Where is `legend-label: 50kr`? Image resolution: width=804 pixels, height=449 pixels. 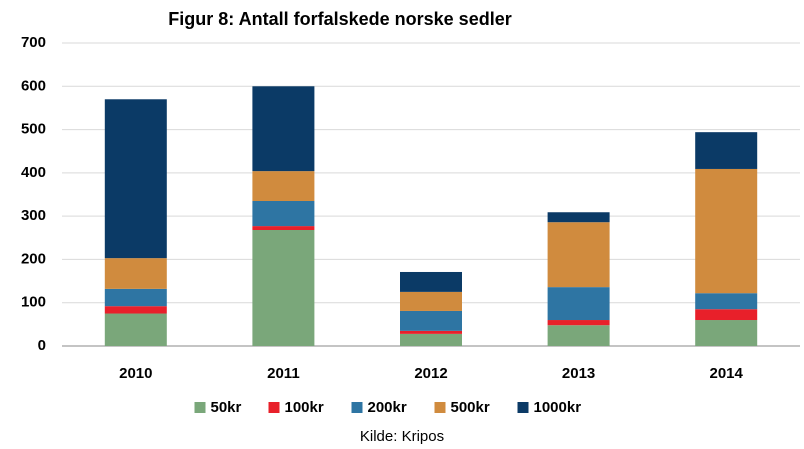 legend-label: 50kr is located at coordinates (226, 407).